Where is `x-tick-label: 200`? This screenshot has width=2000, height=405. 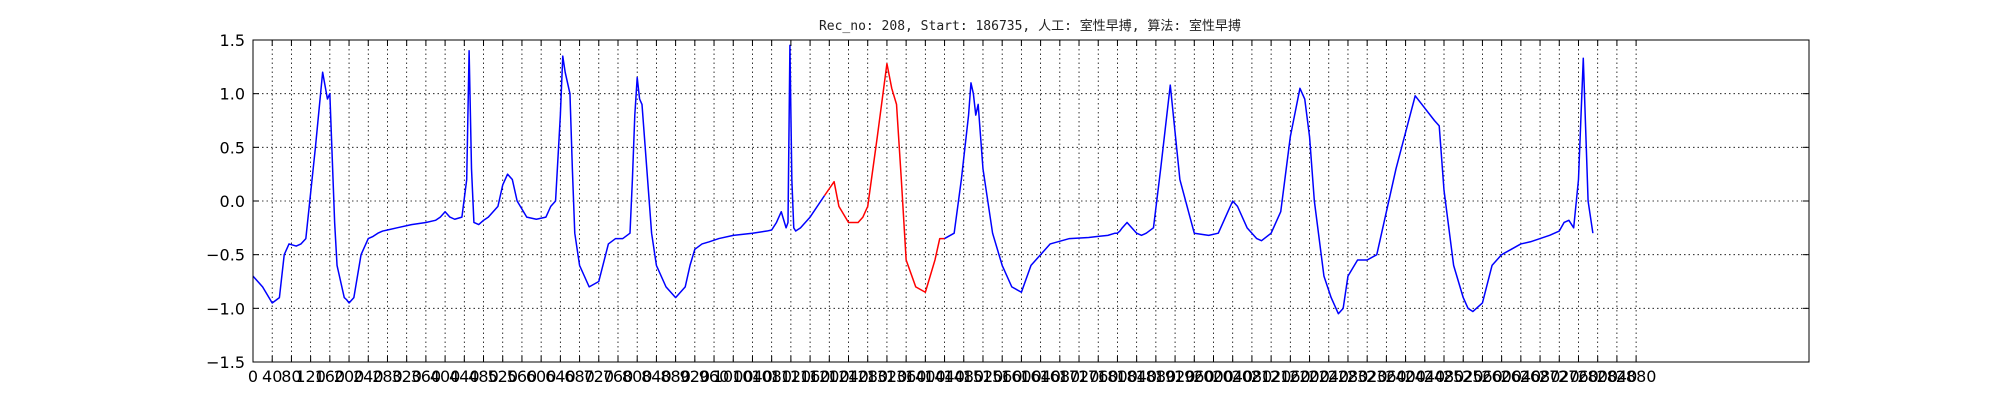 x-tick-label: 200 is located at coordinates (349, 376).